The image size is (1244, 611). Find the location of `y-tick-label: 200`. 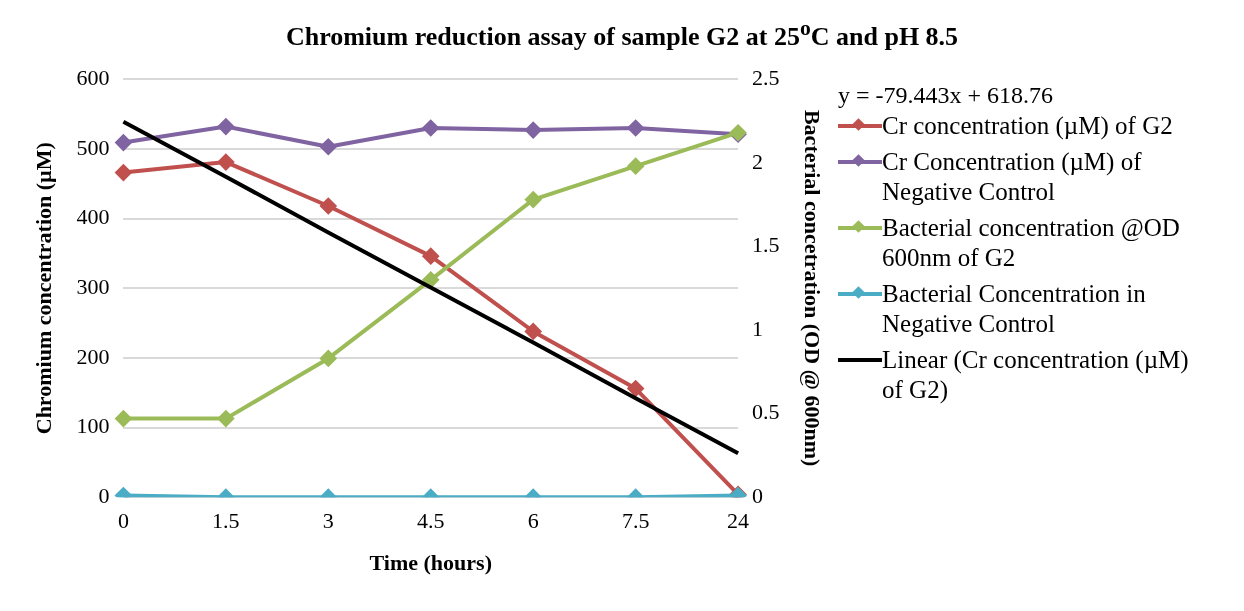

y-tick-label: 200 is located at coordinates (93, 356).